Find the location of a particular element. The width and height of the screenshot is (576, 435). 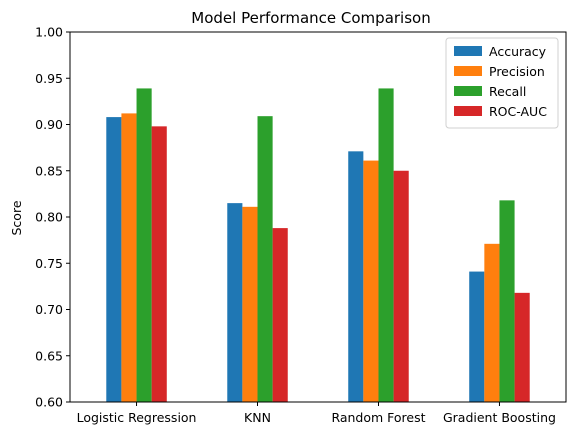

legend-label-roc-auc: ROC-AUC is located at coordinates (518, 111).